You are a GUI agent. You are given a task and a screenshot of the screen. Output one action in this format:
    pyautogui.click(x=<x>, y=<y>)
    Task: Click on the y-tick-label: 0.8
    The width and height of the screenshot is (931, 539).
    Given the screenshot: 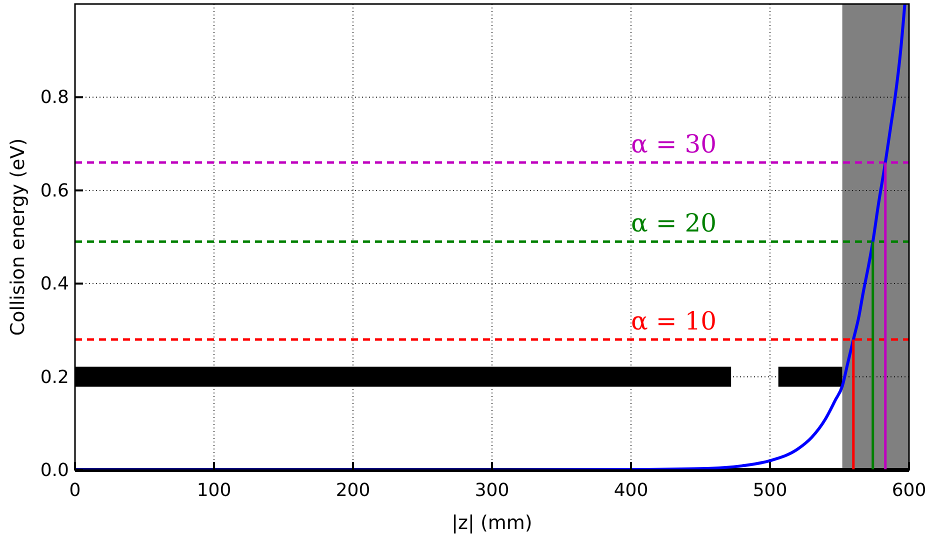 What is the action you would take?
    pyautogui.click(x=54, y=97)
    